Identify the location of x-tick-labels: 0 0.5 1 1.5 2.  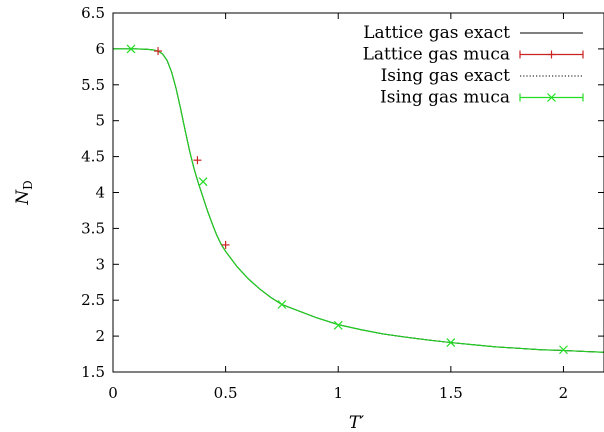
(338, 393).